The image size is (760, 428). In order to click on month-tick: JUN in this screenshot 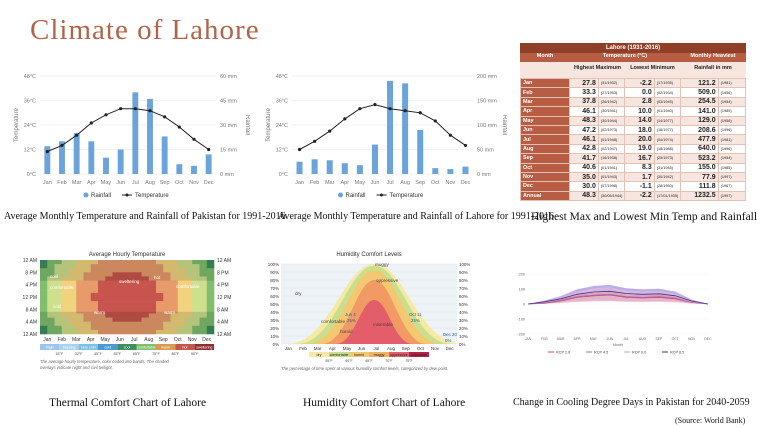, I will do `click(610, 339)`.